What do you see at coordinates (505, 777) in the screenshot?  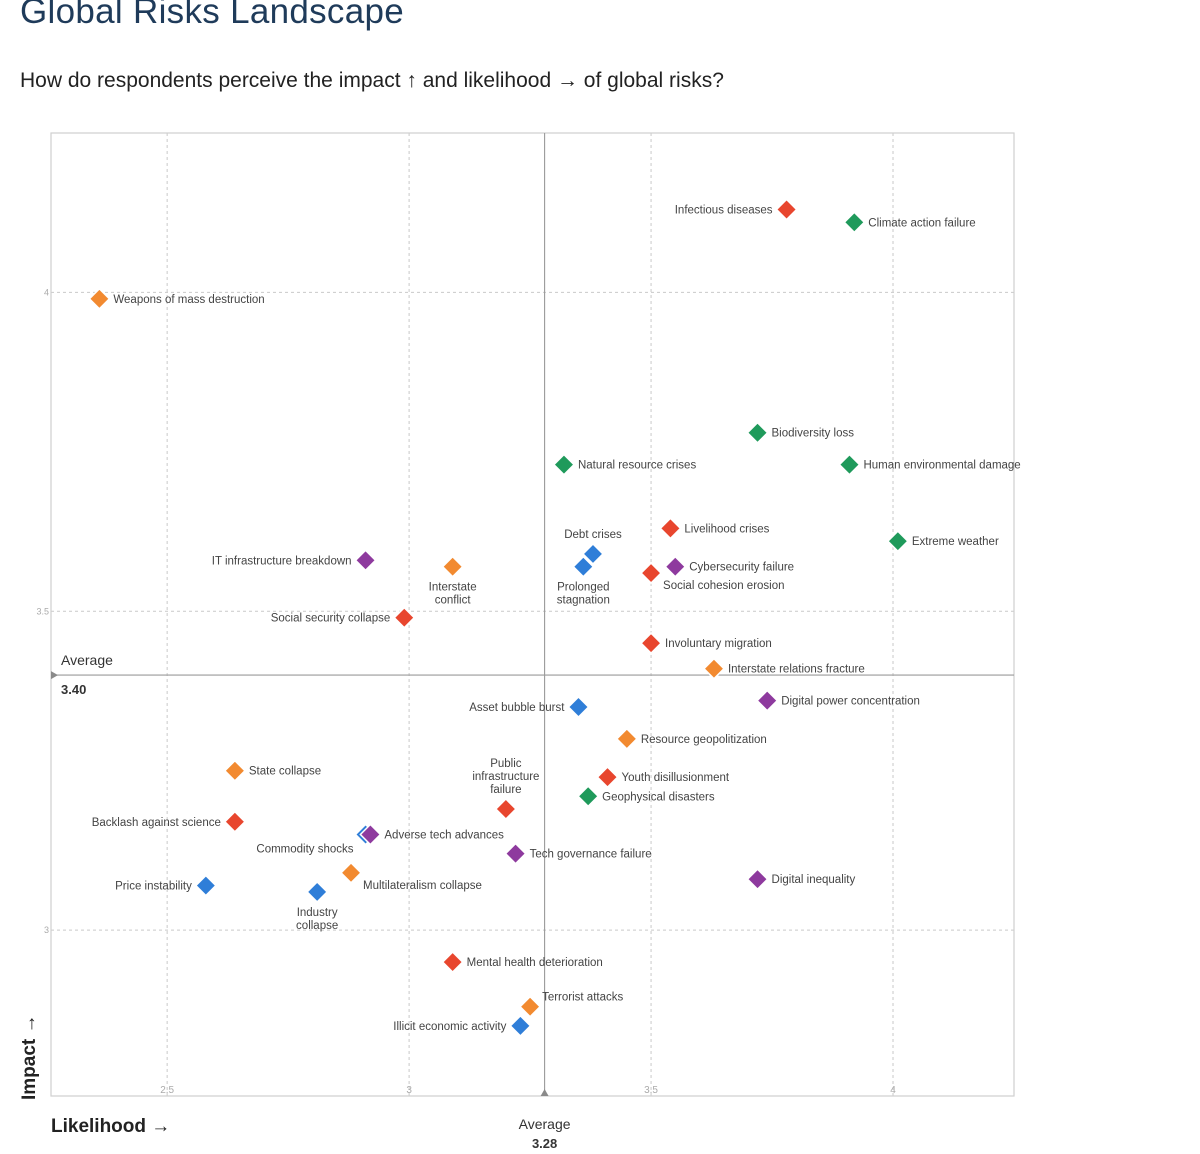 I see `risk-label: Public infrastructure failure` at bounding box center [505, 777].